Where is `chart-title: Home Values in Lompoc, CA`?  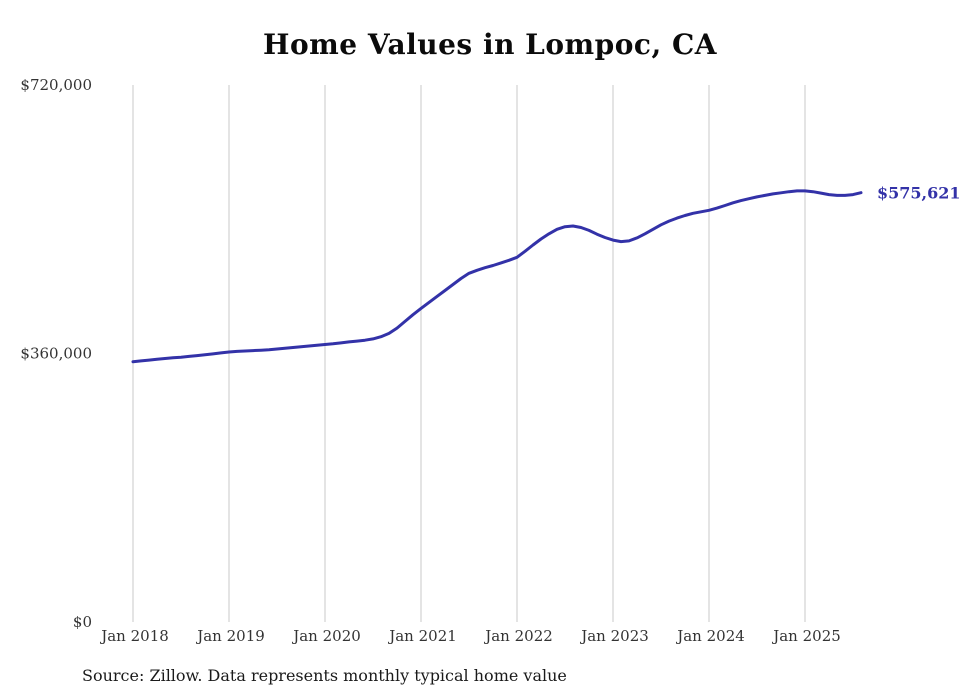 chart-title: Home Values in Lompoc, CA is located at coordinates (490, 44).